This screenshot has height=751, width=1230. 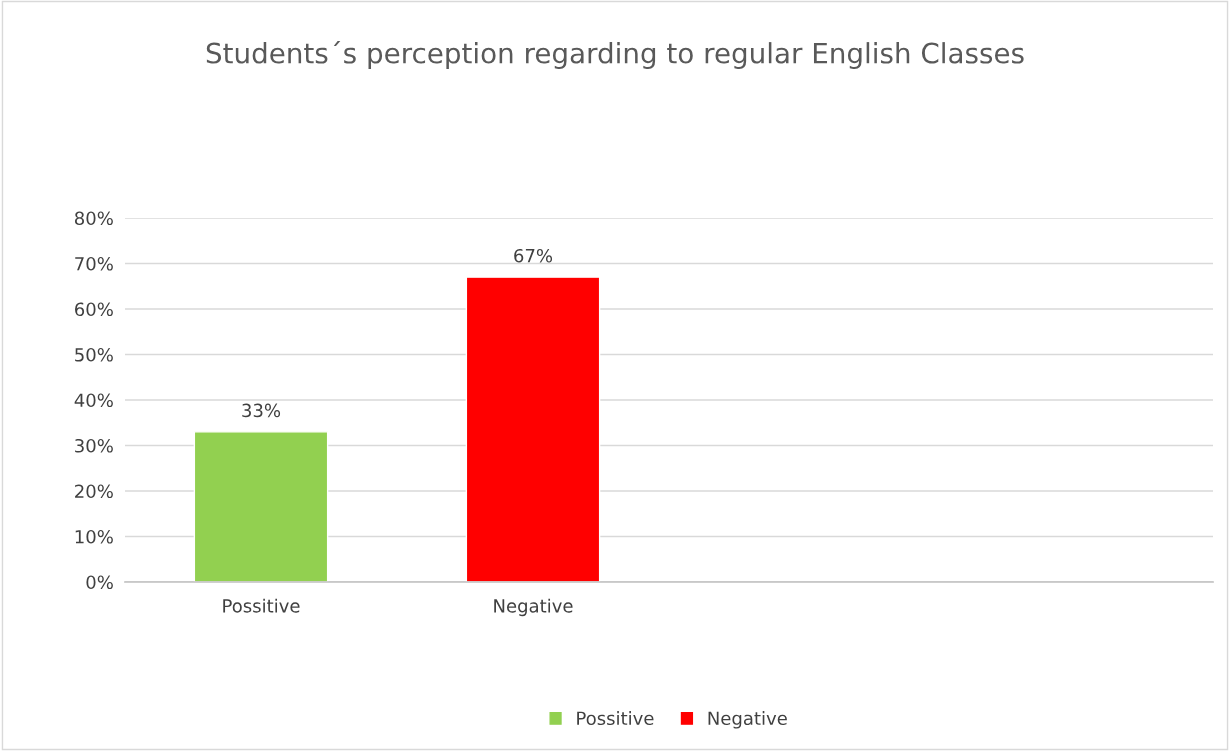 What do you see at coordinates (615, 55) in the screenshot?
I see `chart-title: Students´s perception regarding to regular English Classes` at bounding box center [615, 55].